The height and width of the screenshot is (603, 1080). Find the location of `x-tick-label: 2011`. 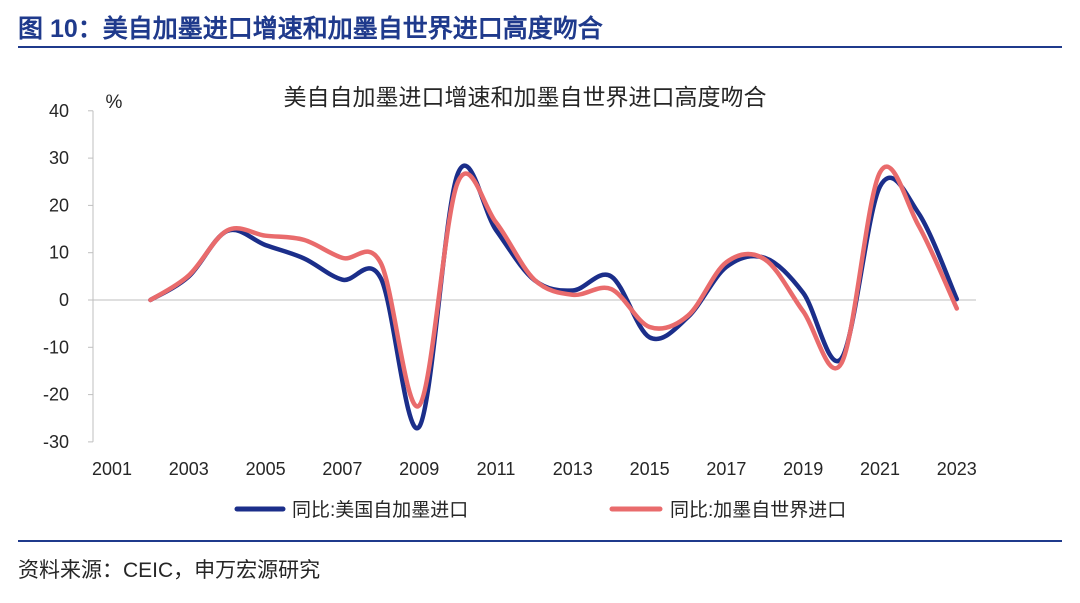

x-tick-label: 2011 is located at coordinates (496, 469).